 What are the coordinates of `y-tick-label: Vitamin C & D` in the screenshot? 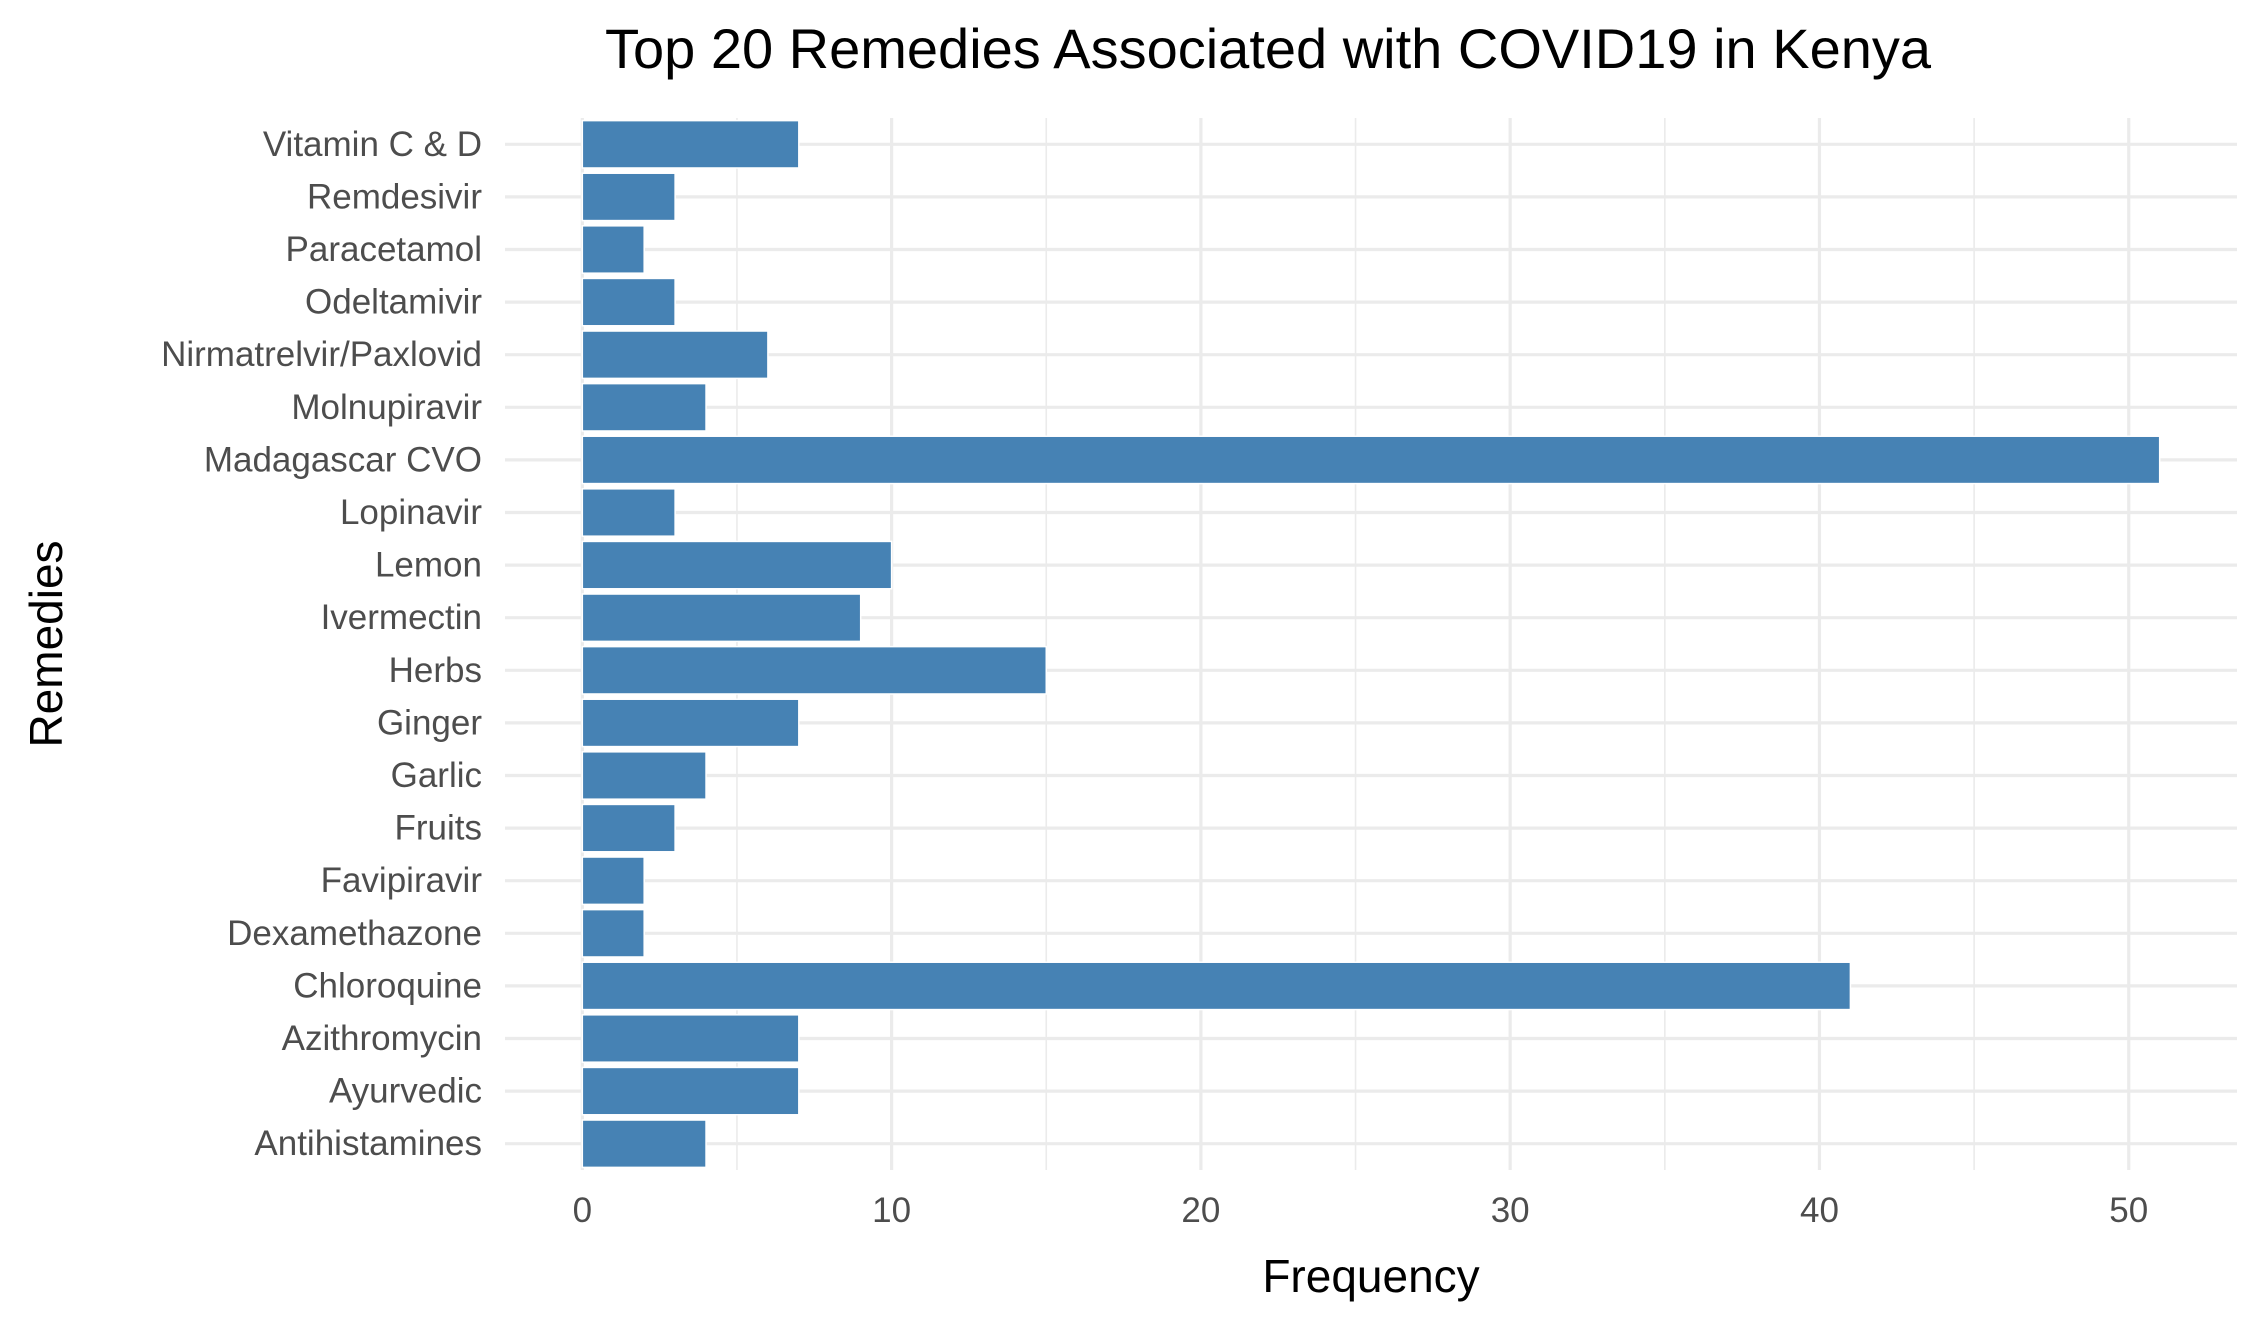 It's located at (372, 144).